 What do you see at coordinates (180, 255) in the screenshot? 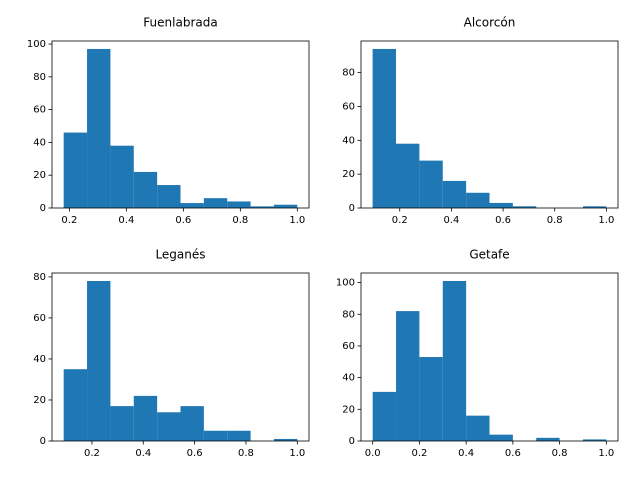
I see `subplot-title: Leganés` at bounding box center [180, 255].